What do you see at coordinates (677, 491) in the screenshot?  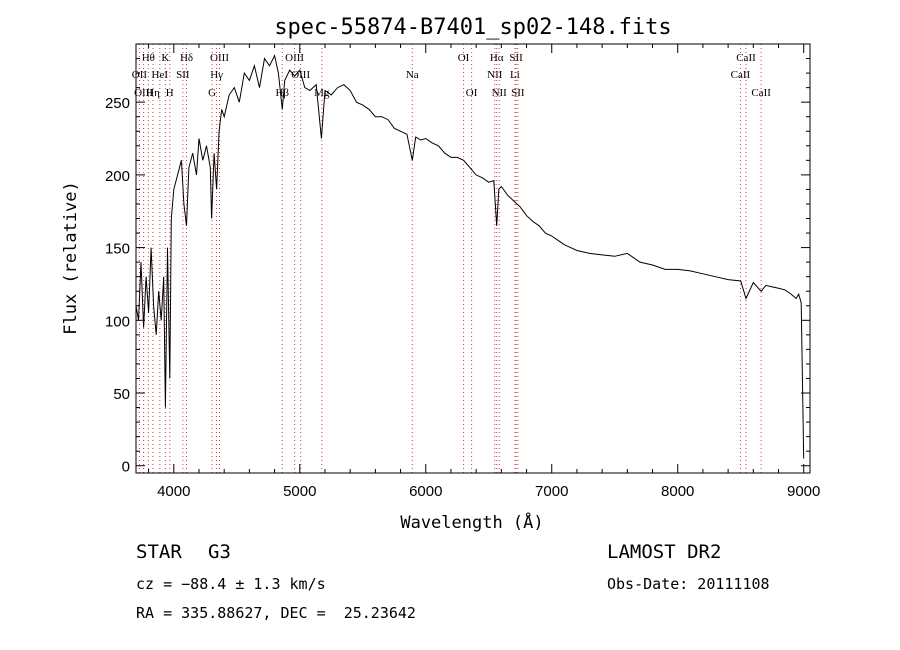 I see `x-tick-label: 8000` at bounding box center [677, 491].